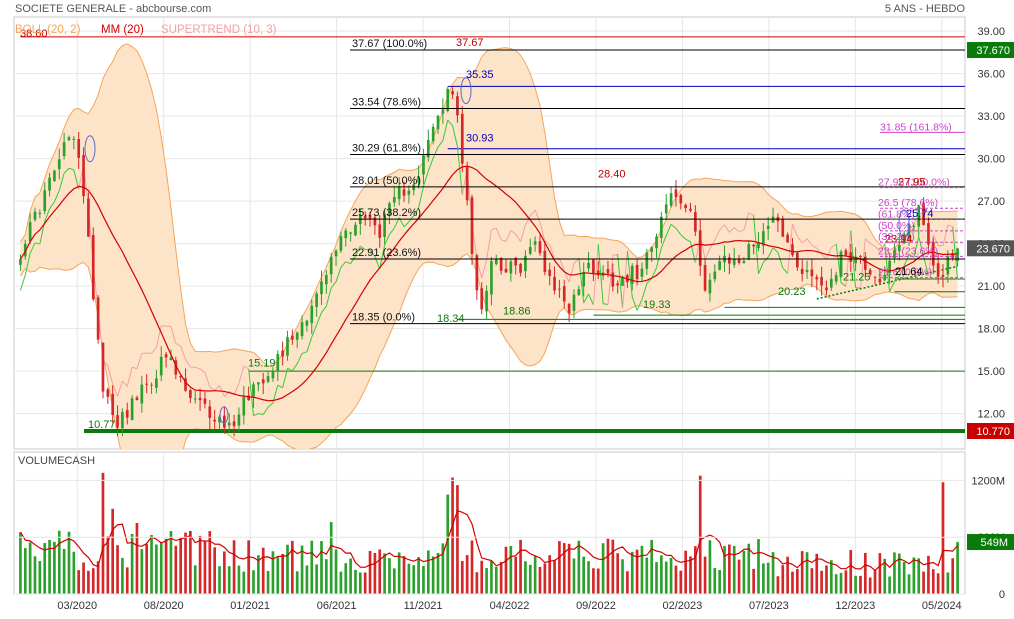  Describe the element at coordinates (510, 606) in the screenshot. I see `x-tick-label: 04/2022` at that location.